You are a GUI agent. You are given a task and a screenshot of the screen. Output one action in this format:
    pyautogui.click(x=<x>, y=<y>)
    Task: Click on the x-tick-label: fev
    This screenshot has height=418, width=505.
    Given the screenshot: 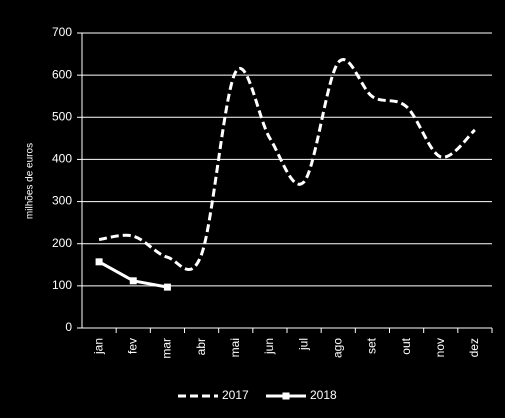 What is the action you would take?
    pyautogui.click(x=132, y=346)
    